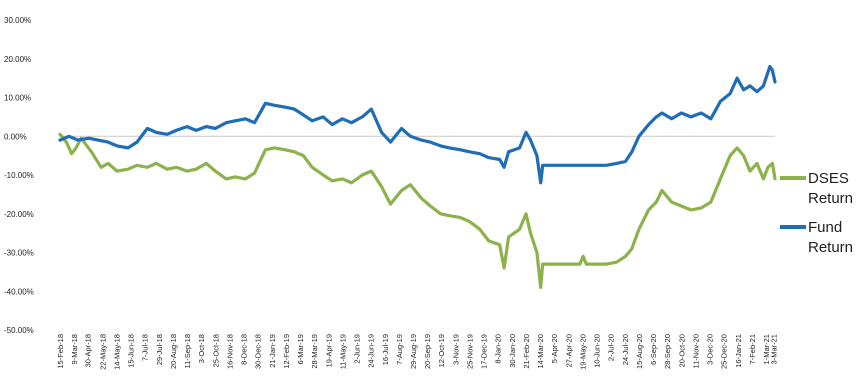 The image size is (863, 377). Describe the element at coordinates (568, 350) in the screenshot. I see `x-tick-label: 27-Apr-20` at that location.